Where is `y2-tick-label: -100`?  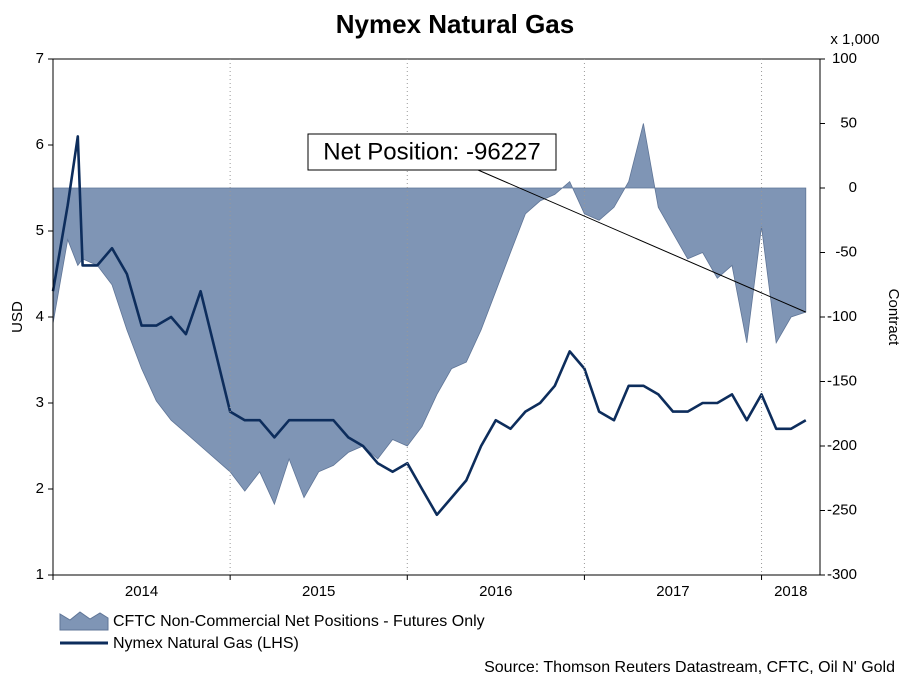 y2-tick-label: -100 is located at coordinates (842, 316).